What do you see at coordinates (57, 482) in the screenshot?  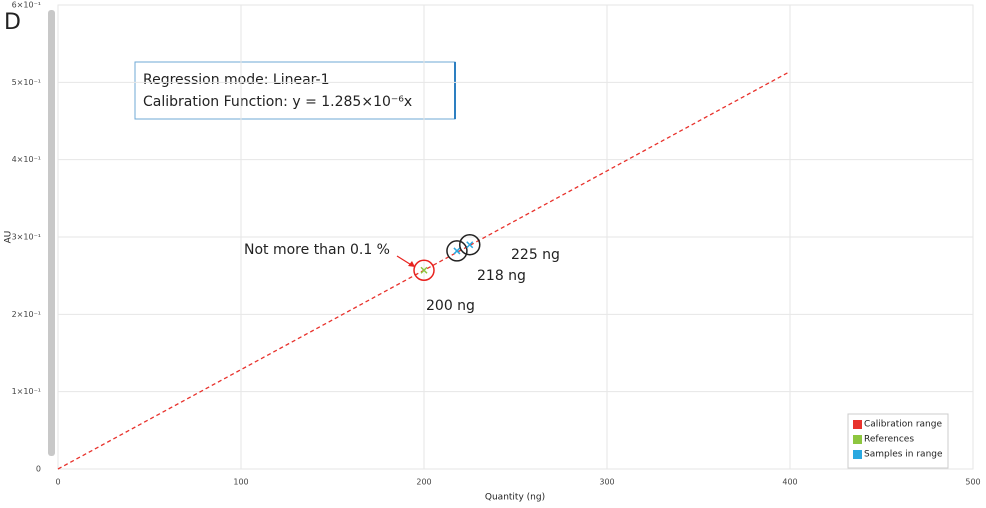 I see `x-tick-label: 0` at bounding box center [57, 482].